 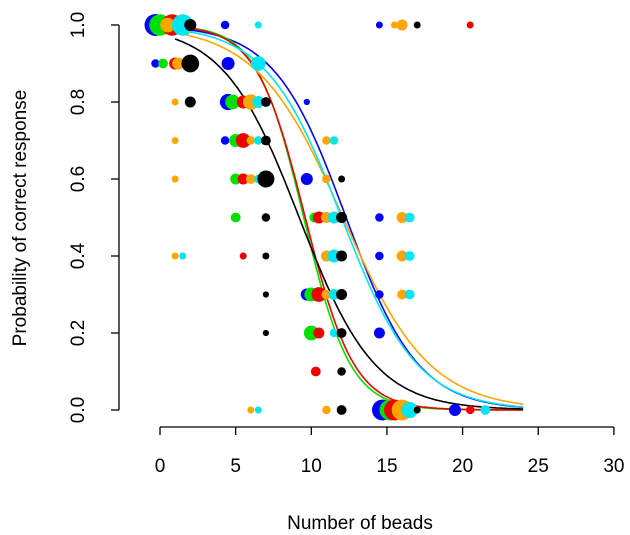 I want to click on y-tick-label: 1.0, so click(x=78, y=25).